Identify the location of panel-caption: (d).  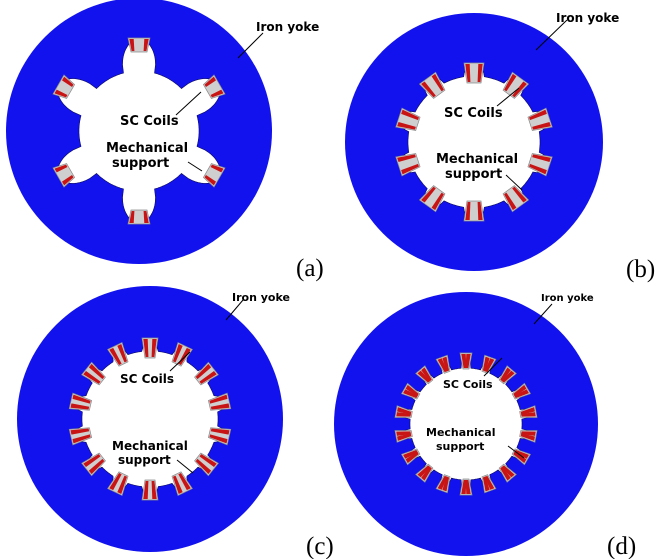
(621, 546).